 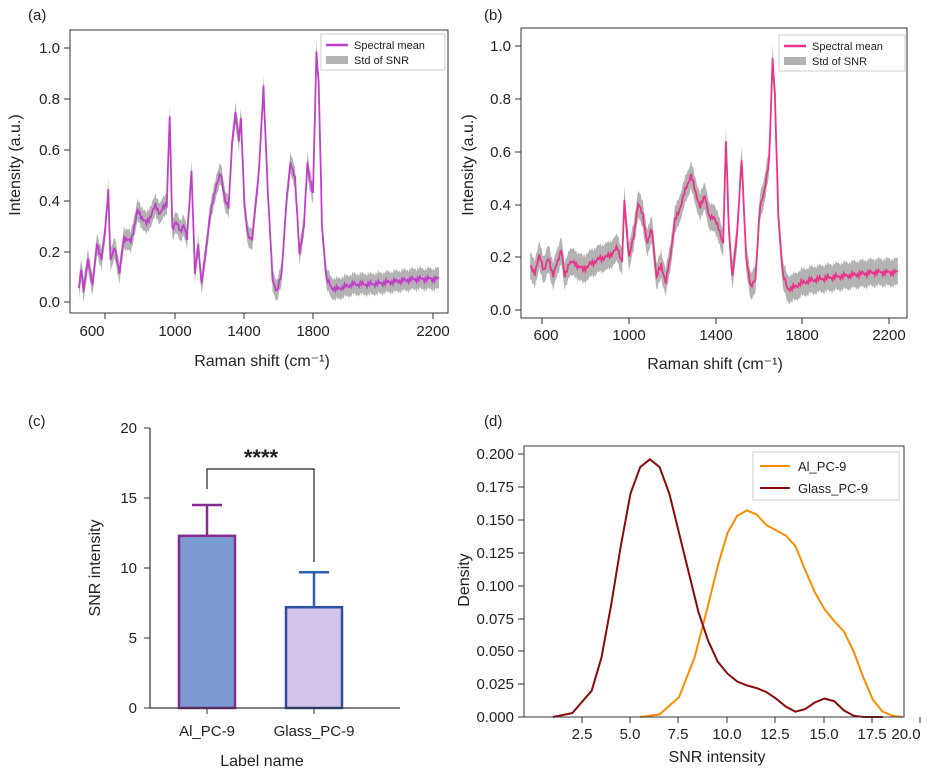 I want to click on panel-d-legend: Al_PC-9 Glass_PC-9, so click(x=826, y=476).